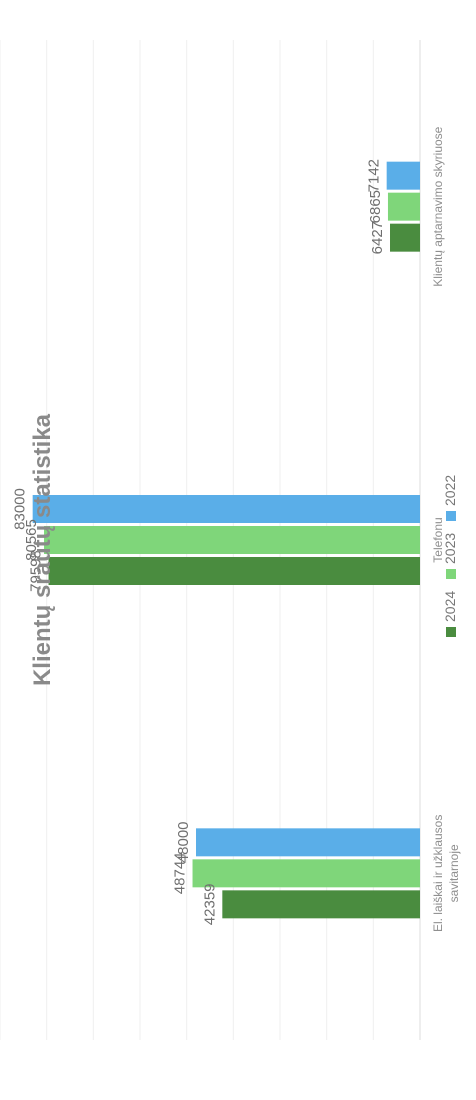  I want to click on value-label-2022-2: 7142, so click(374, 175).